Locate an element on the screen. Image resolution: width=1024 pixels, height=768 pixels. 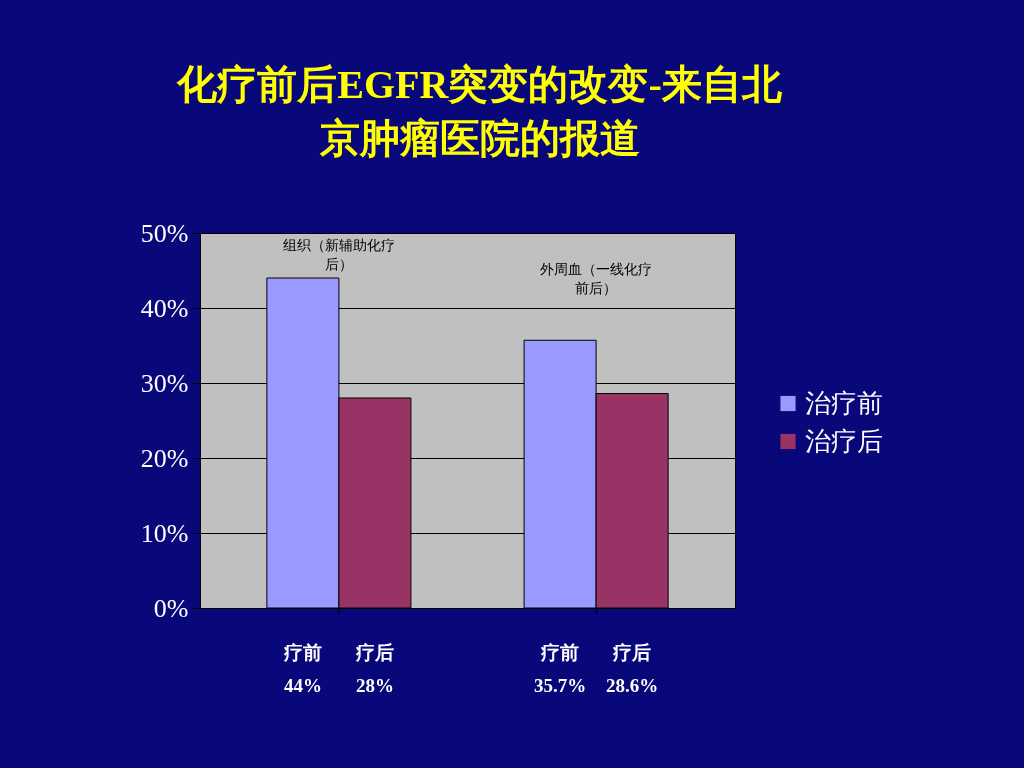
data-label: 疗后 28% is located at coordinates (374, 669).